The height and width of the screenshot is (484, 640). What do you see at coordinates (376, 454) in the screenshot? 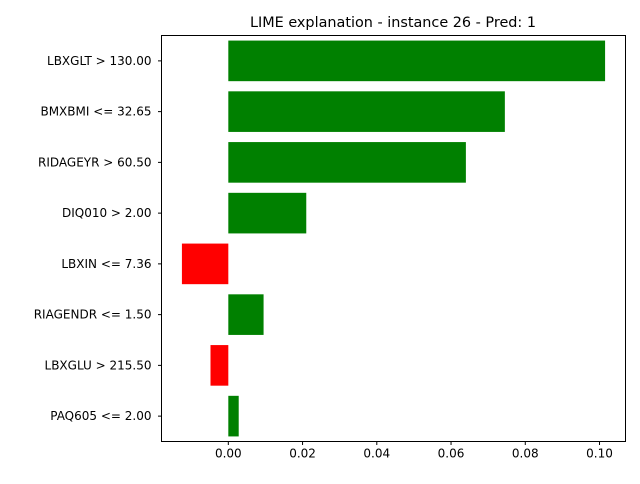
I see `x-tick-label: 0.04` at bounding box center [376, 454].